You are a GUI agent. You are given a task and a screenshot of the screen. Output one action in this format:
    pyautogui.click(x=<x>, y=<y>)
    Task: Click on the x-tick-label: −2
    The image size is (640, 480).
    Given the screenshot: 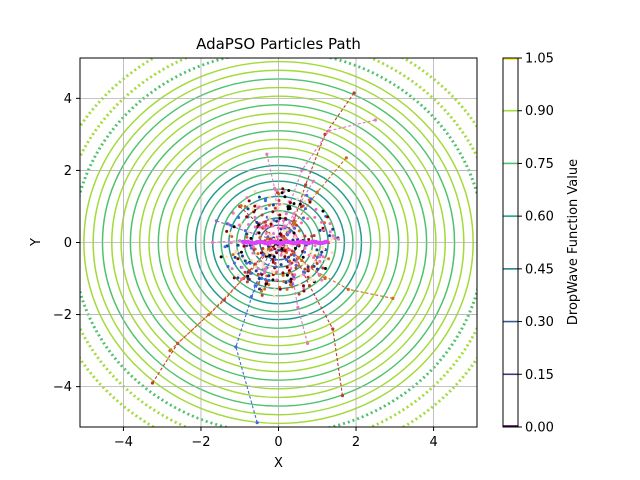 What is the action you would take?
    pyautogui.click(x=200, y=442)
    